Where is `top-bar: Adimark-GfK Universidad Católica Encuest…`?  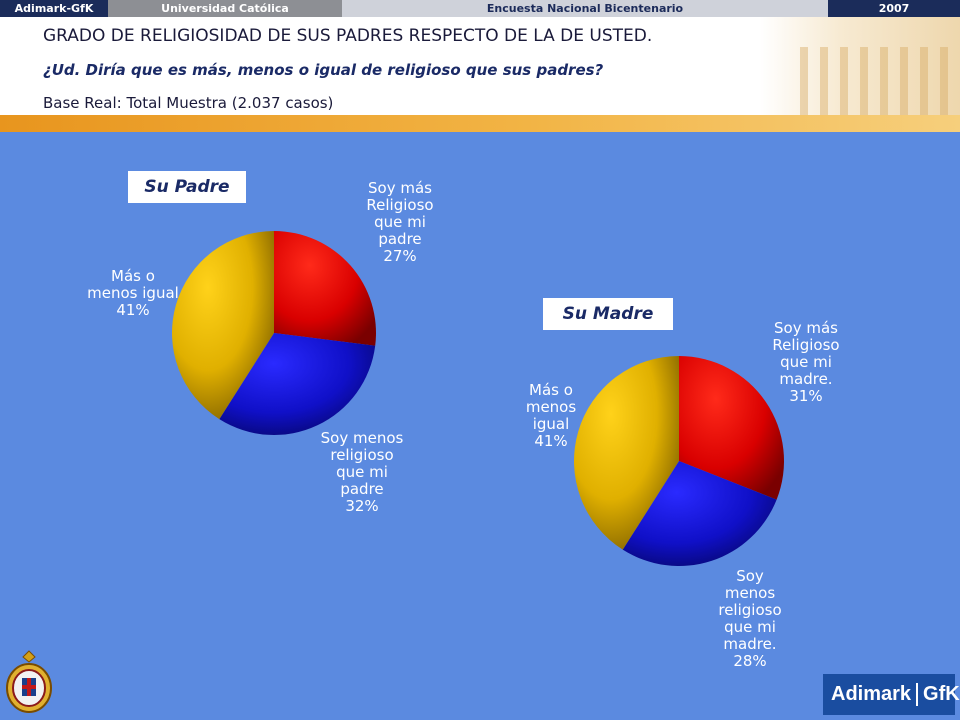
top-bar: Adimark-GfK Universidad Católica Encuest… is located at coordinates (480, 8).